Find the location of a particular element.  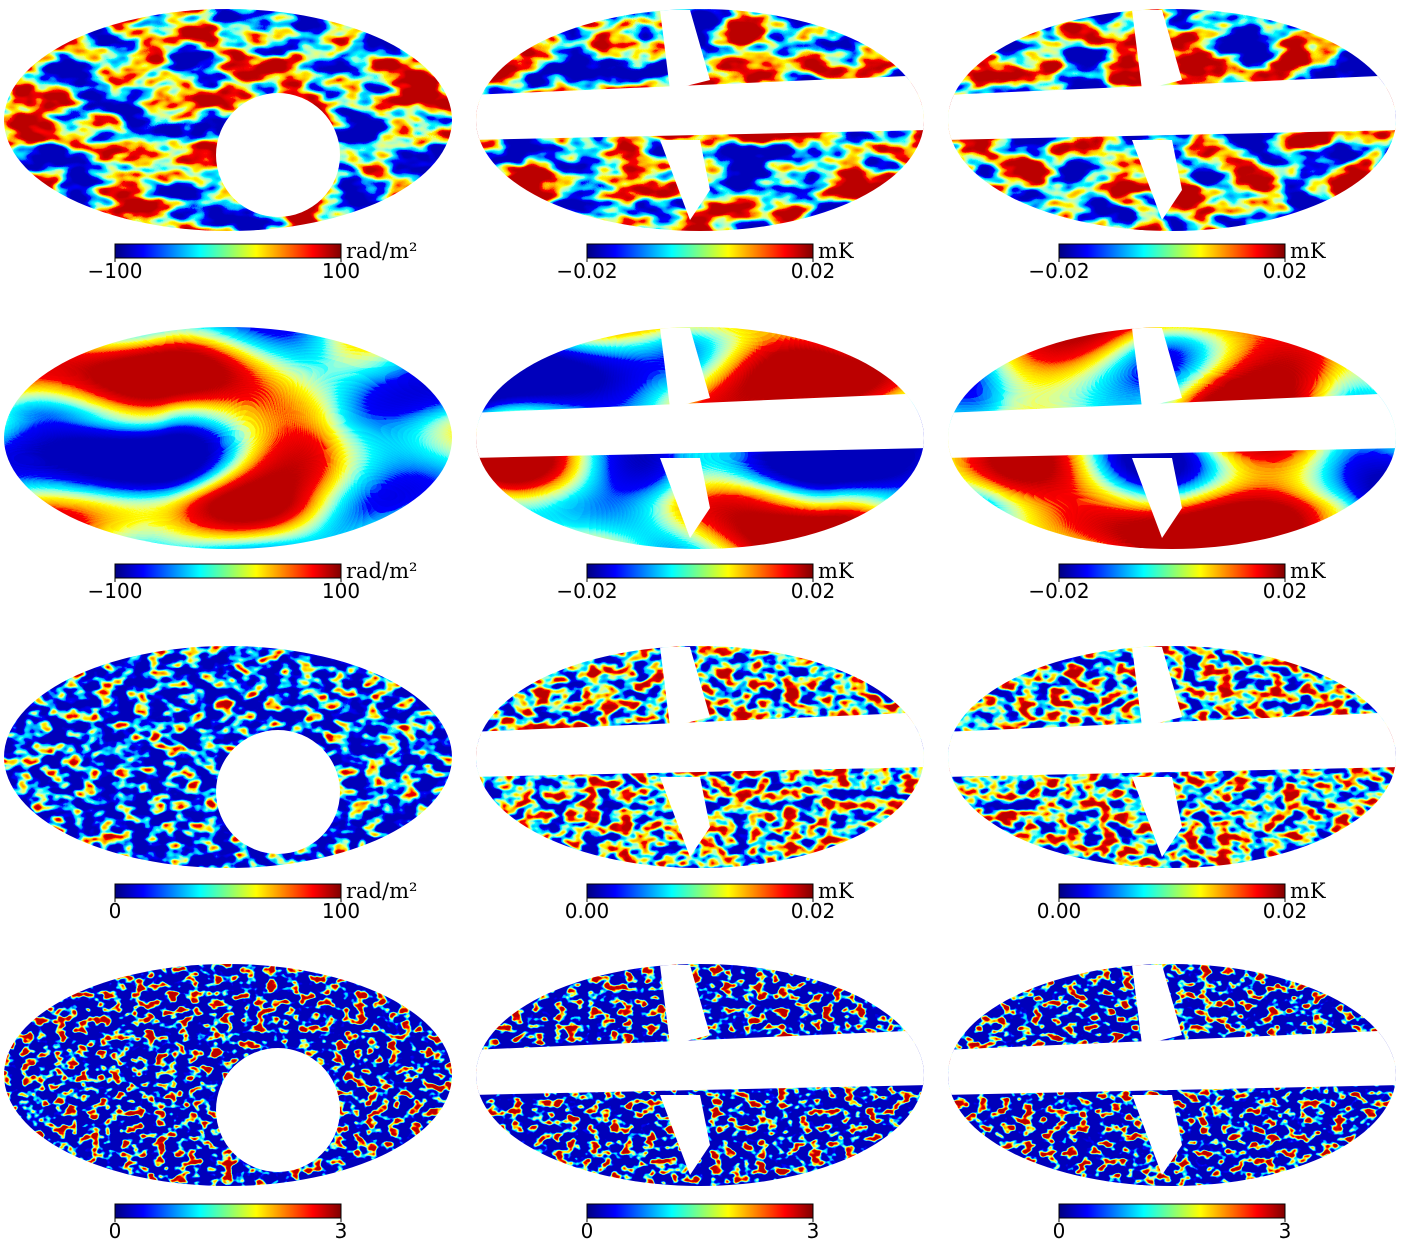

map-texture is located at coordinates (228, 438).